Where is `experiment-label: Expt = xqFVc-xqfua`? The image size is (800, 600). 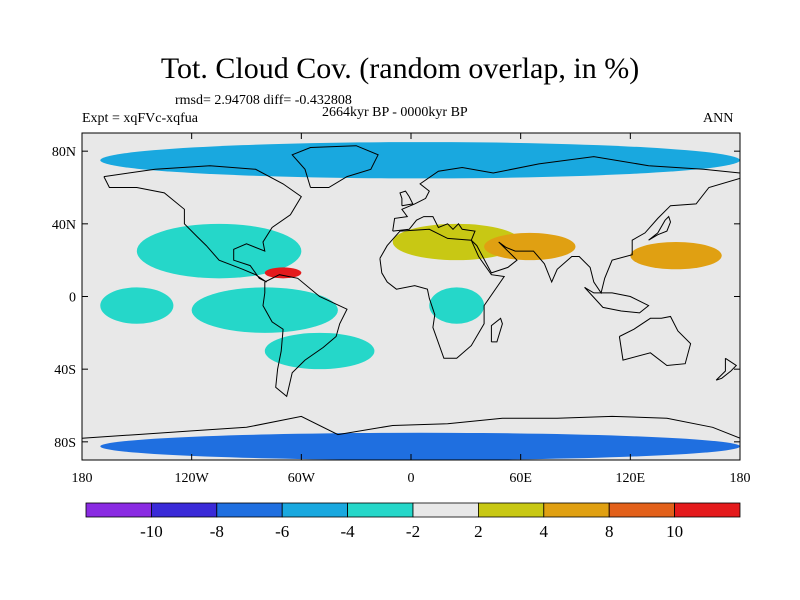 experiment-label: Expt = xqFVc-xqfua is located at coordinates (140, 118).